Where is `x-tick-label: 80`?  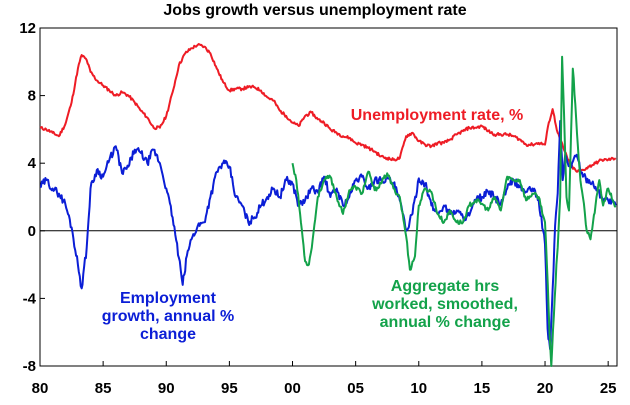
x-tick-label: 80 is located at coordinates (40, 388).